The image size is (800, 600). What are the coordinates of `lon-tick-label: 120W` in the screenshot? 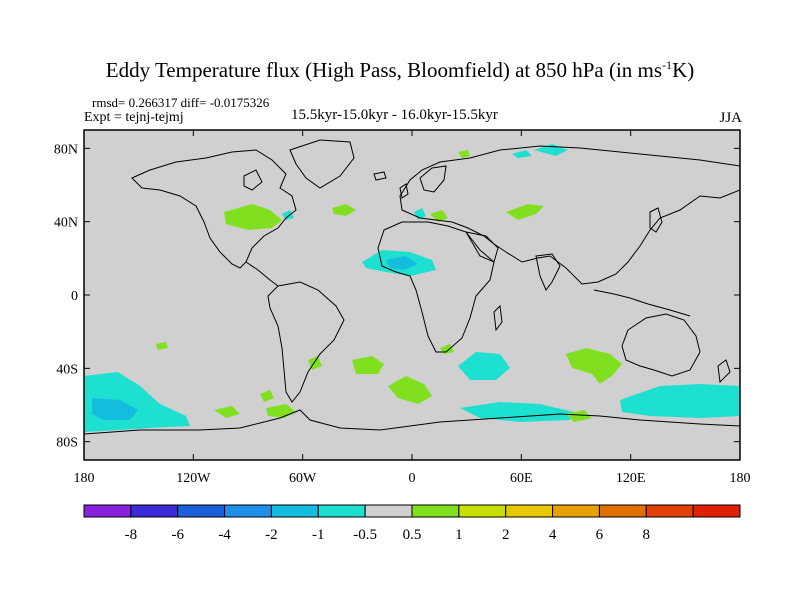 It's located at (193, 478).